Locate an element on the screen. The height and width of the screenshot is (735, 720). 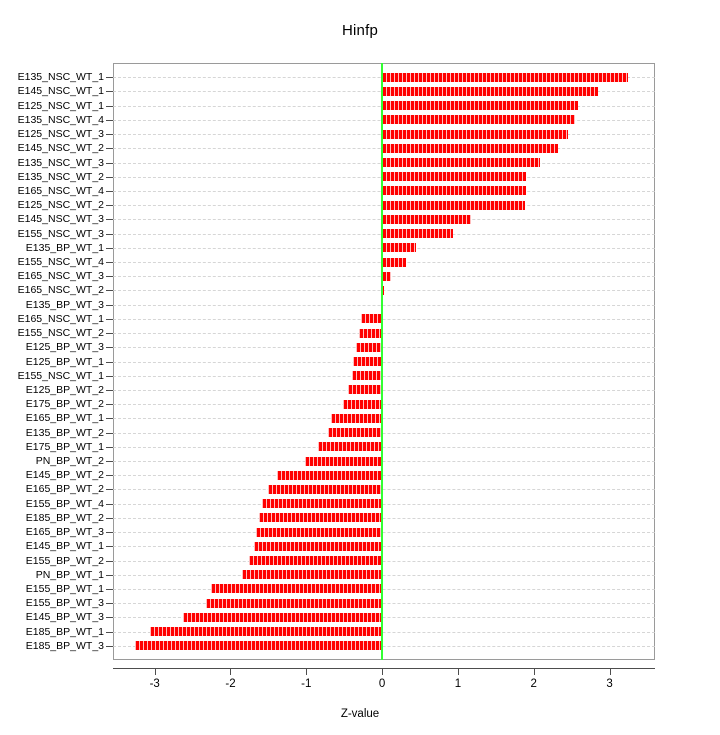
y-axis-tick-label: E175_BP_WT_1 is located at coordinates (64, 446).